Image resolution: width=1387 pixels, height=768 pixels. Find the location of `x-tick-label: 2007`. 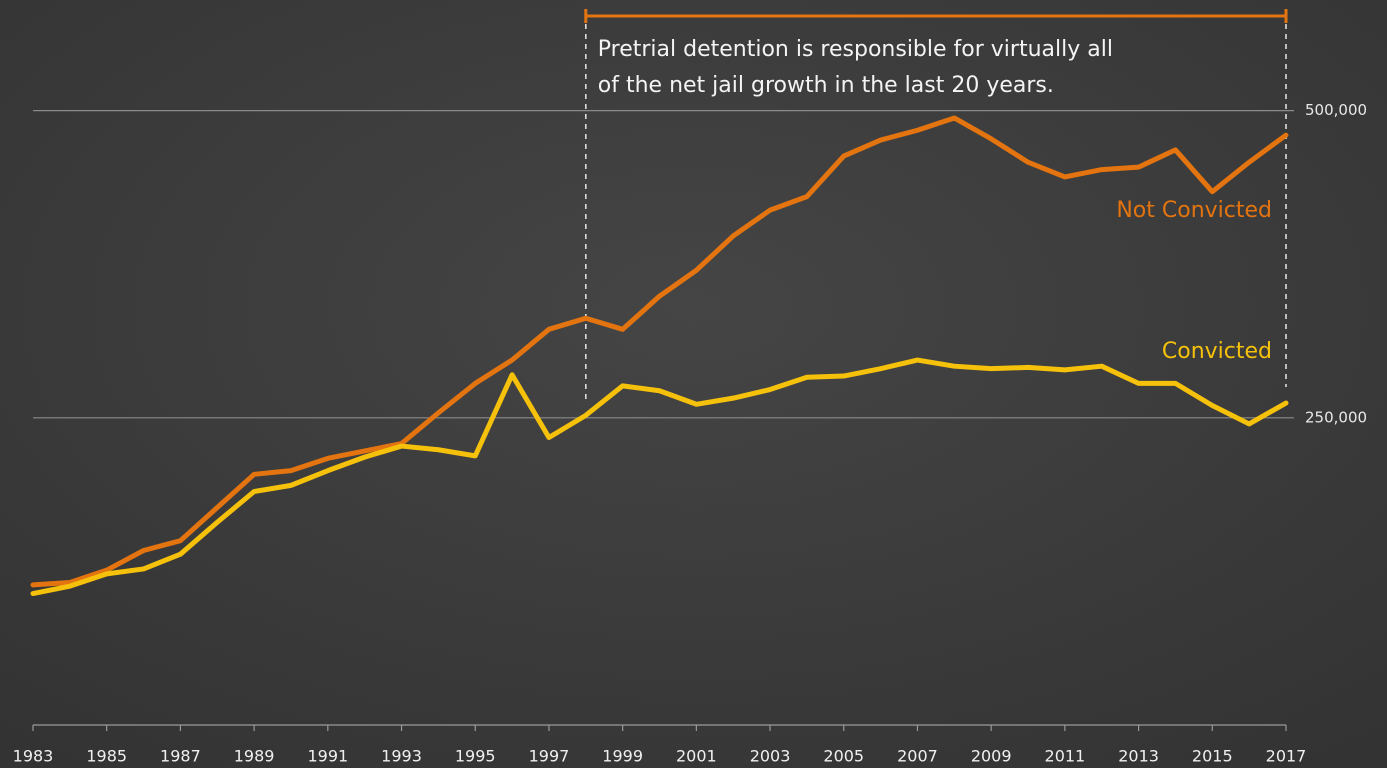

x-tick-label: 2007 is located at coordinates (917, 756).